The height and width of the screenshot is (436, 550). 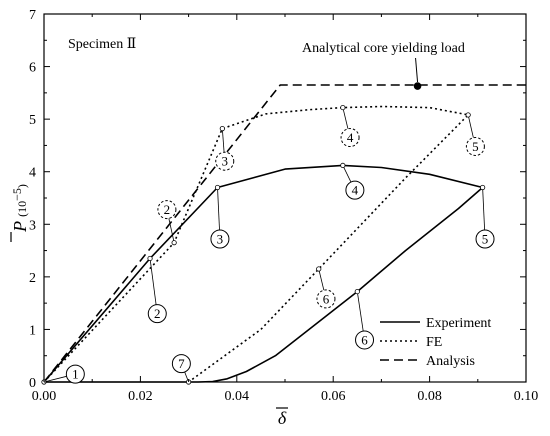 I want to click on x-axis-title: δ, so click(x=282, y=417).